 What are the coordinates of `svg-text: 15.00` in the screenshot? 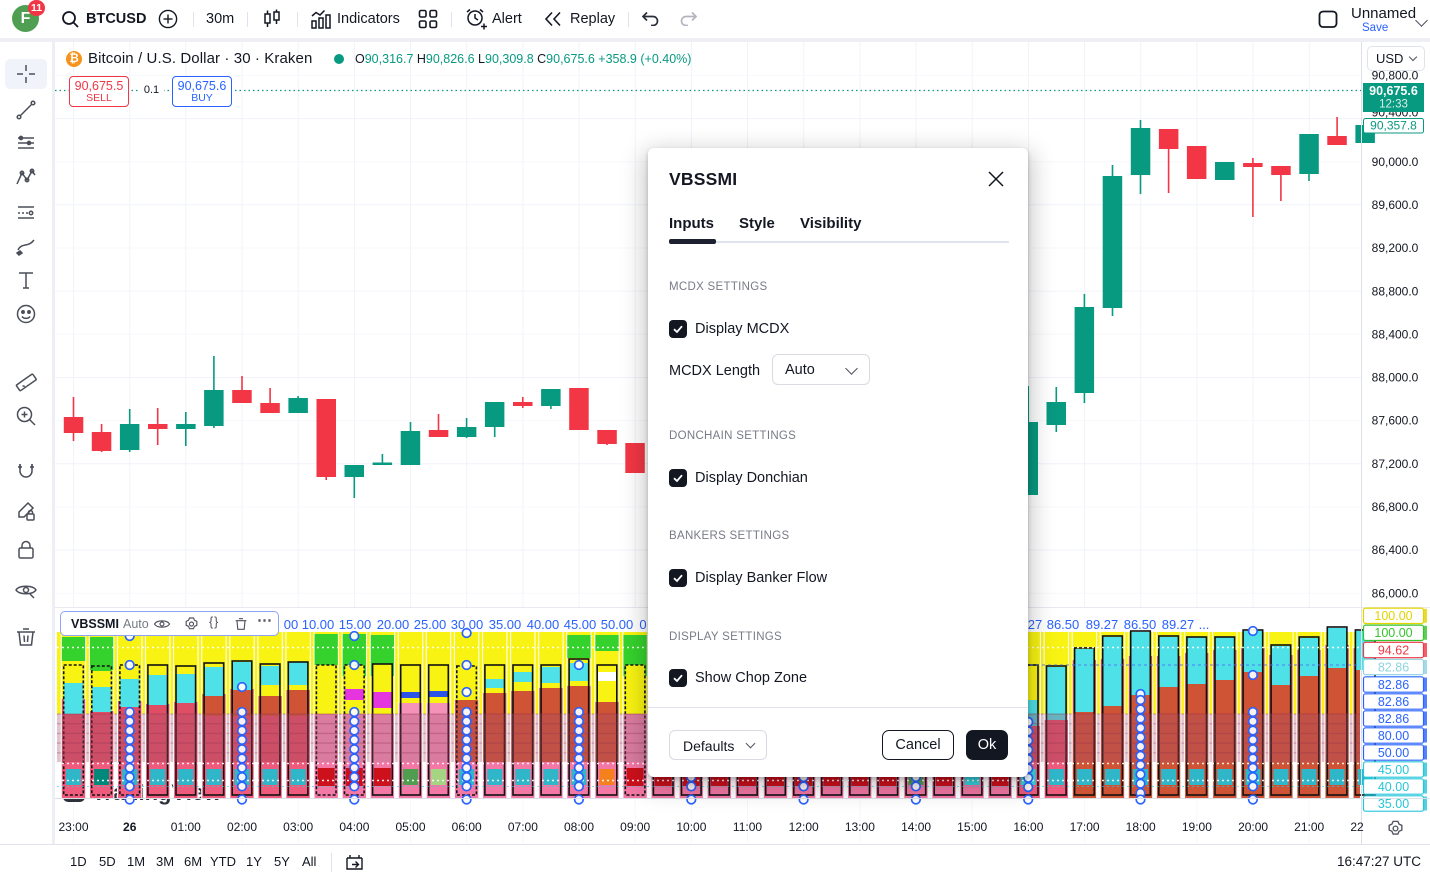 It's located at (355, 624).